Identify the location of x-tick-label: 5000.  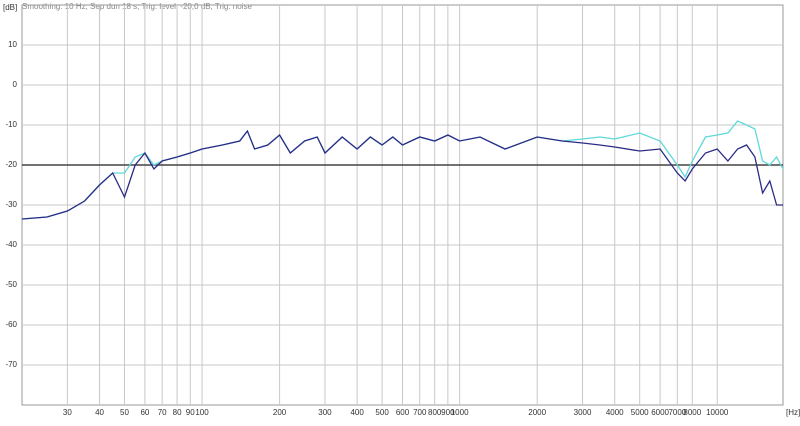
(640, 412).